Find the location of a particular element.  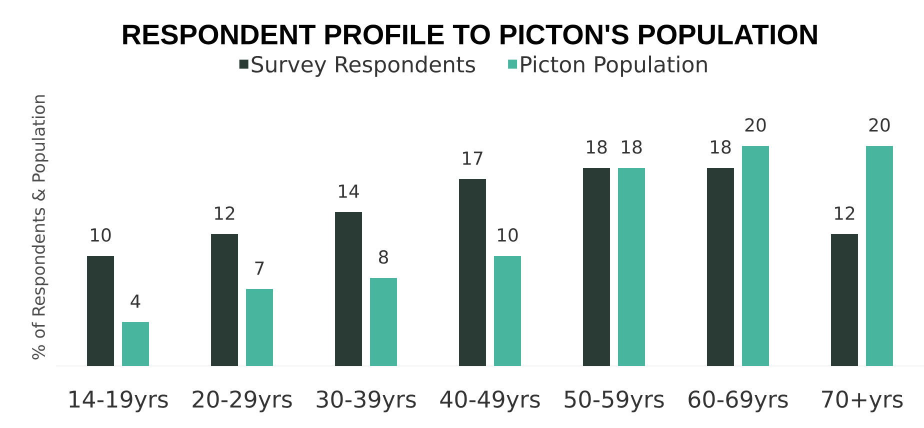

chart-title: RESPONDENT PROFILE TO PICTON'S POPULATION is located at coordinates (470, 34).